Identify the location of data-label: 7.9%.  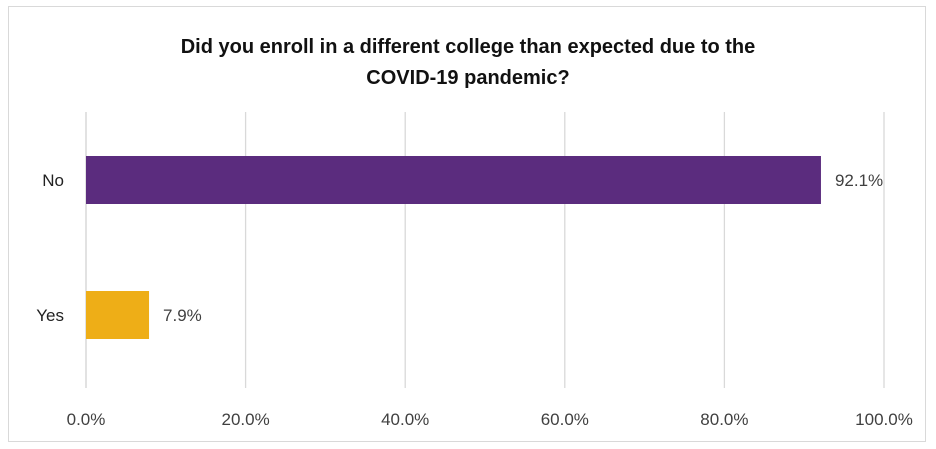
(182, 315).